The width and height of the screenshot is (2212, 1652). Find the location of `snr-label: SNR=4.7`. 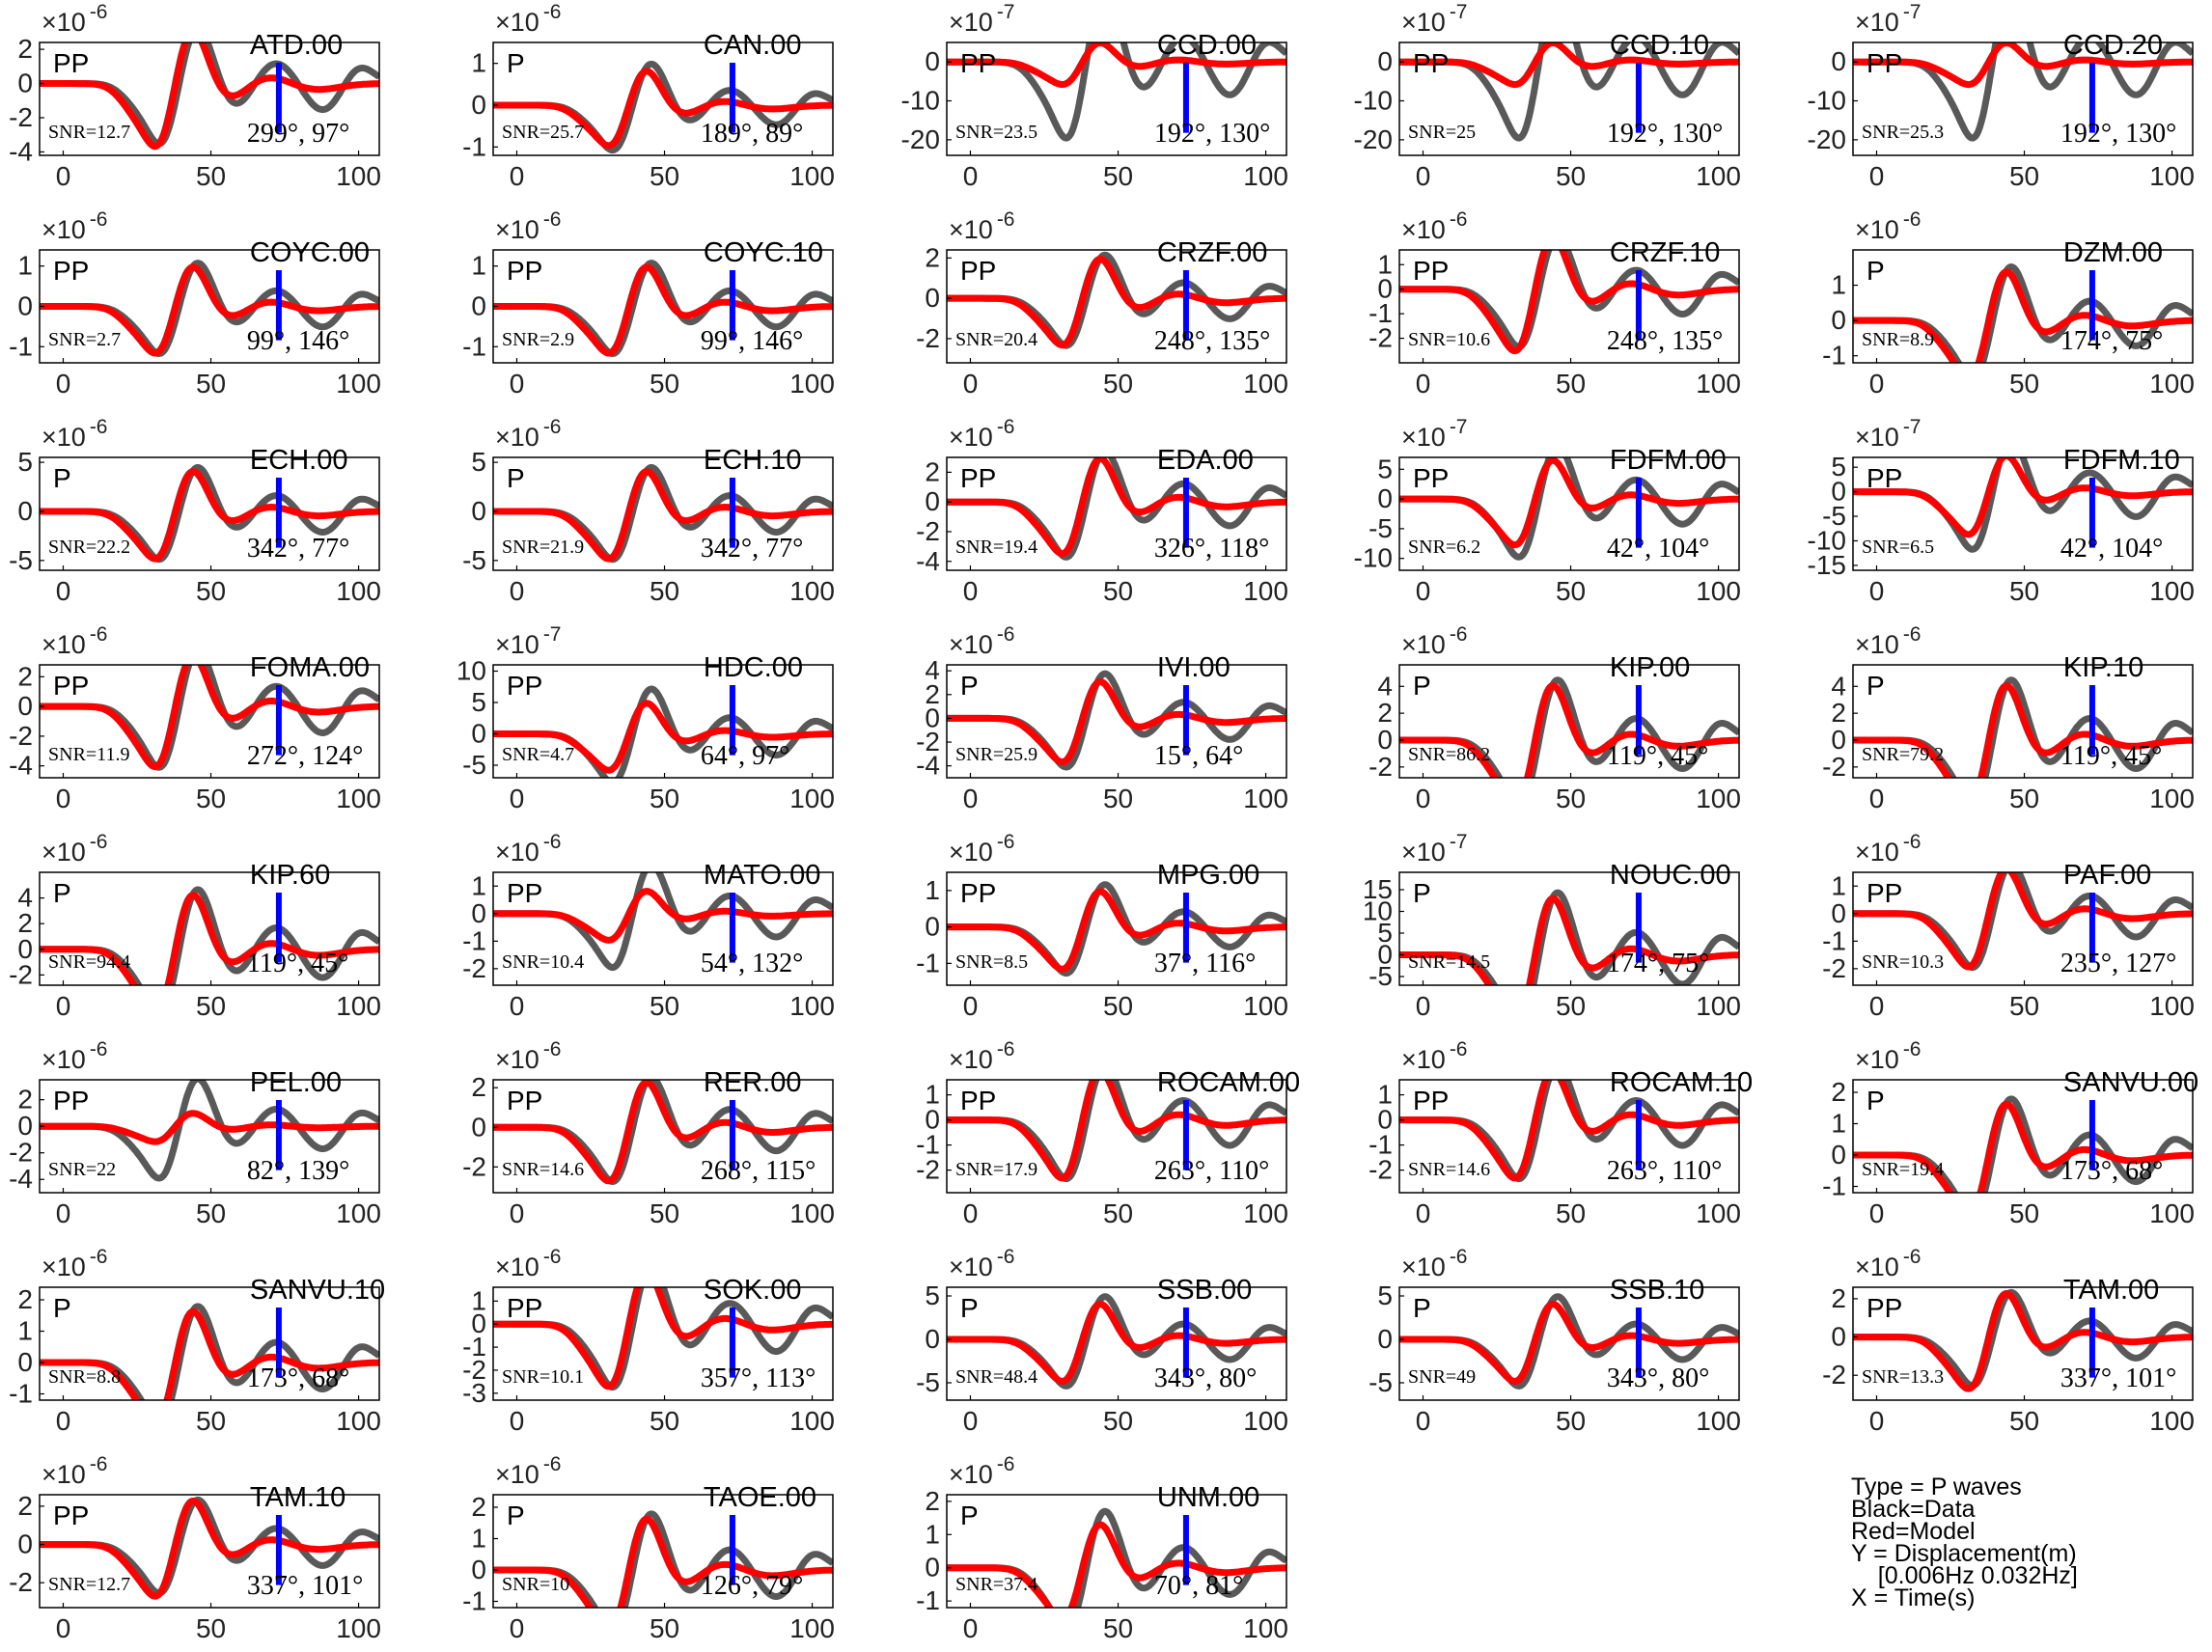

snr-label: SNR=4.7 is located at coordinates (538, 754).